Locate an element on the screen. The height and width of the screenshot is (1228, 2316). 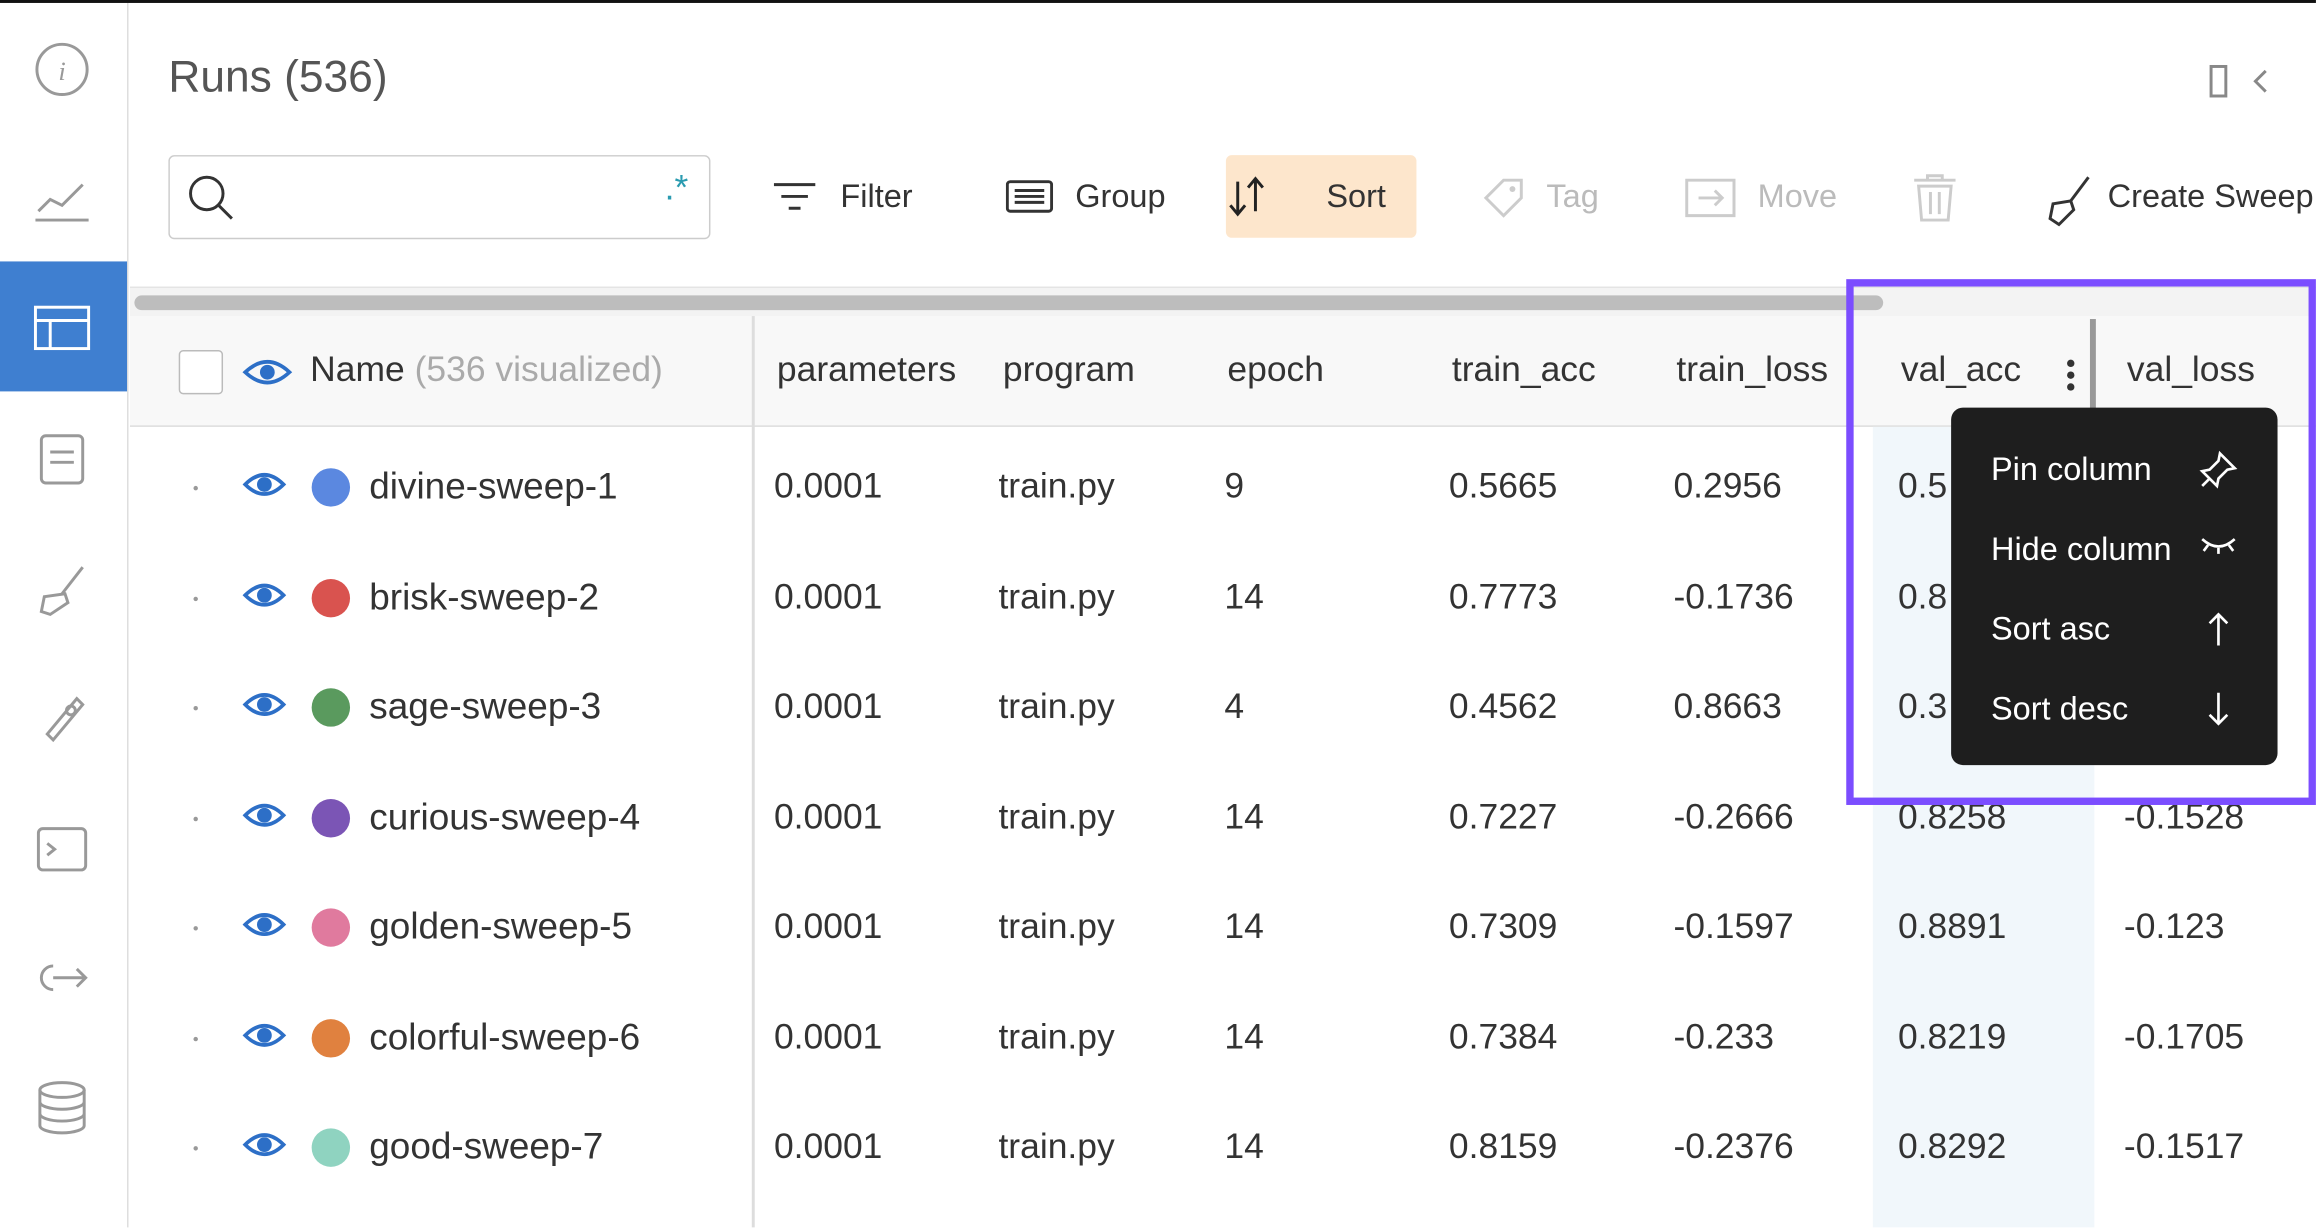
table-cell: 0.8159 is located at coordinates (1503, 1146).